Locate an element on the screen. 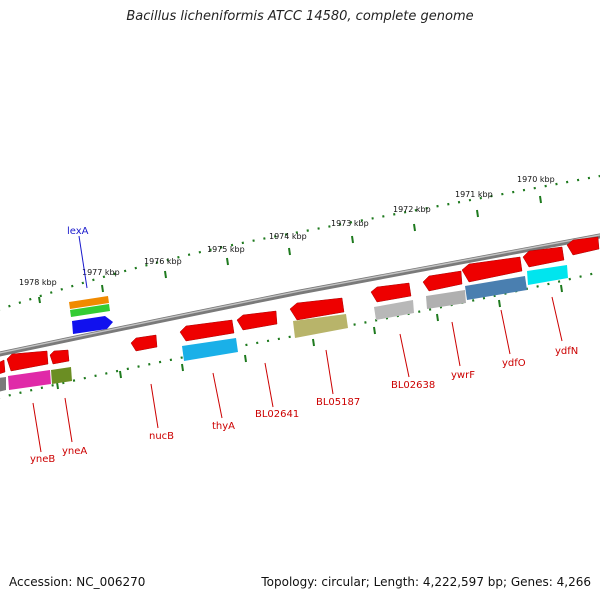 The image size is (600, 600). thyA-leader is located at coordinates (217, 395).